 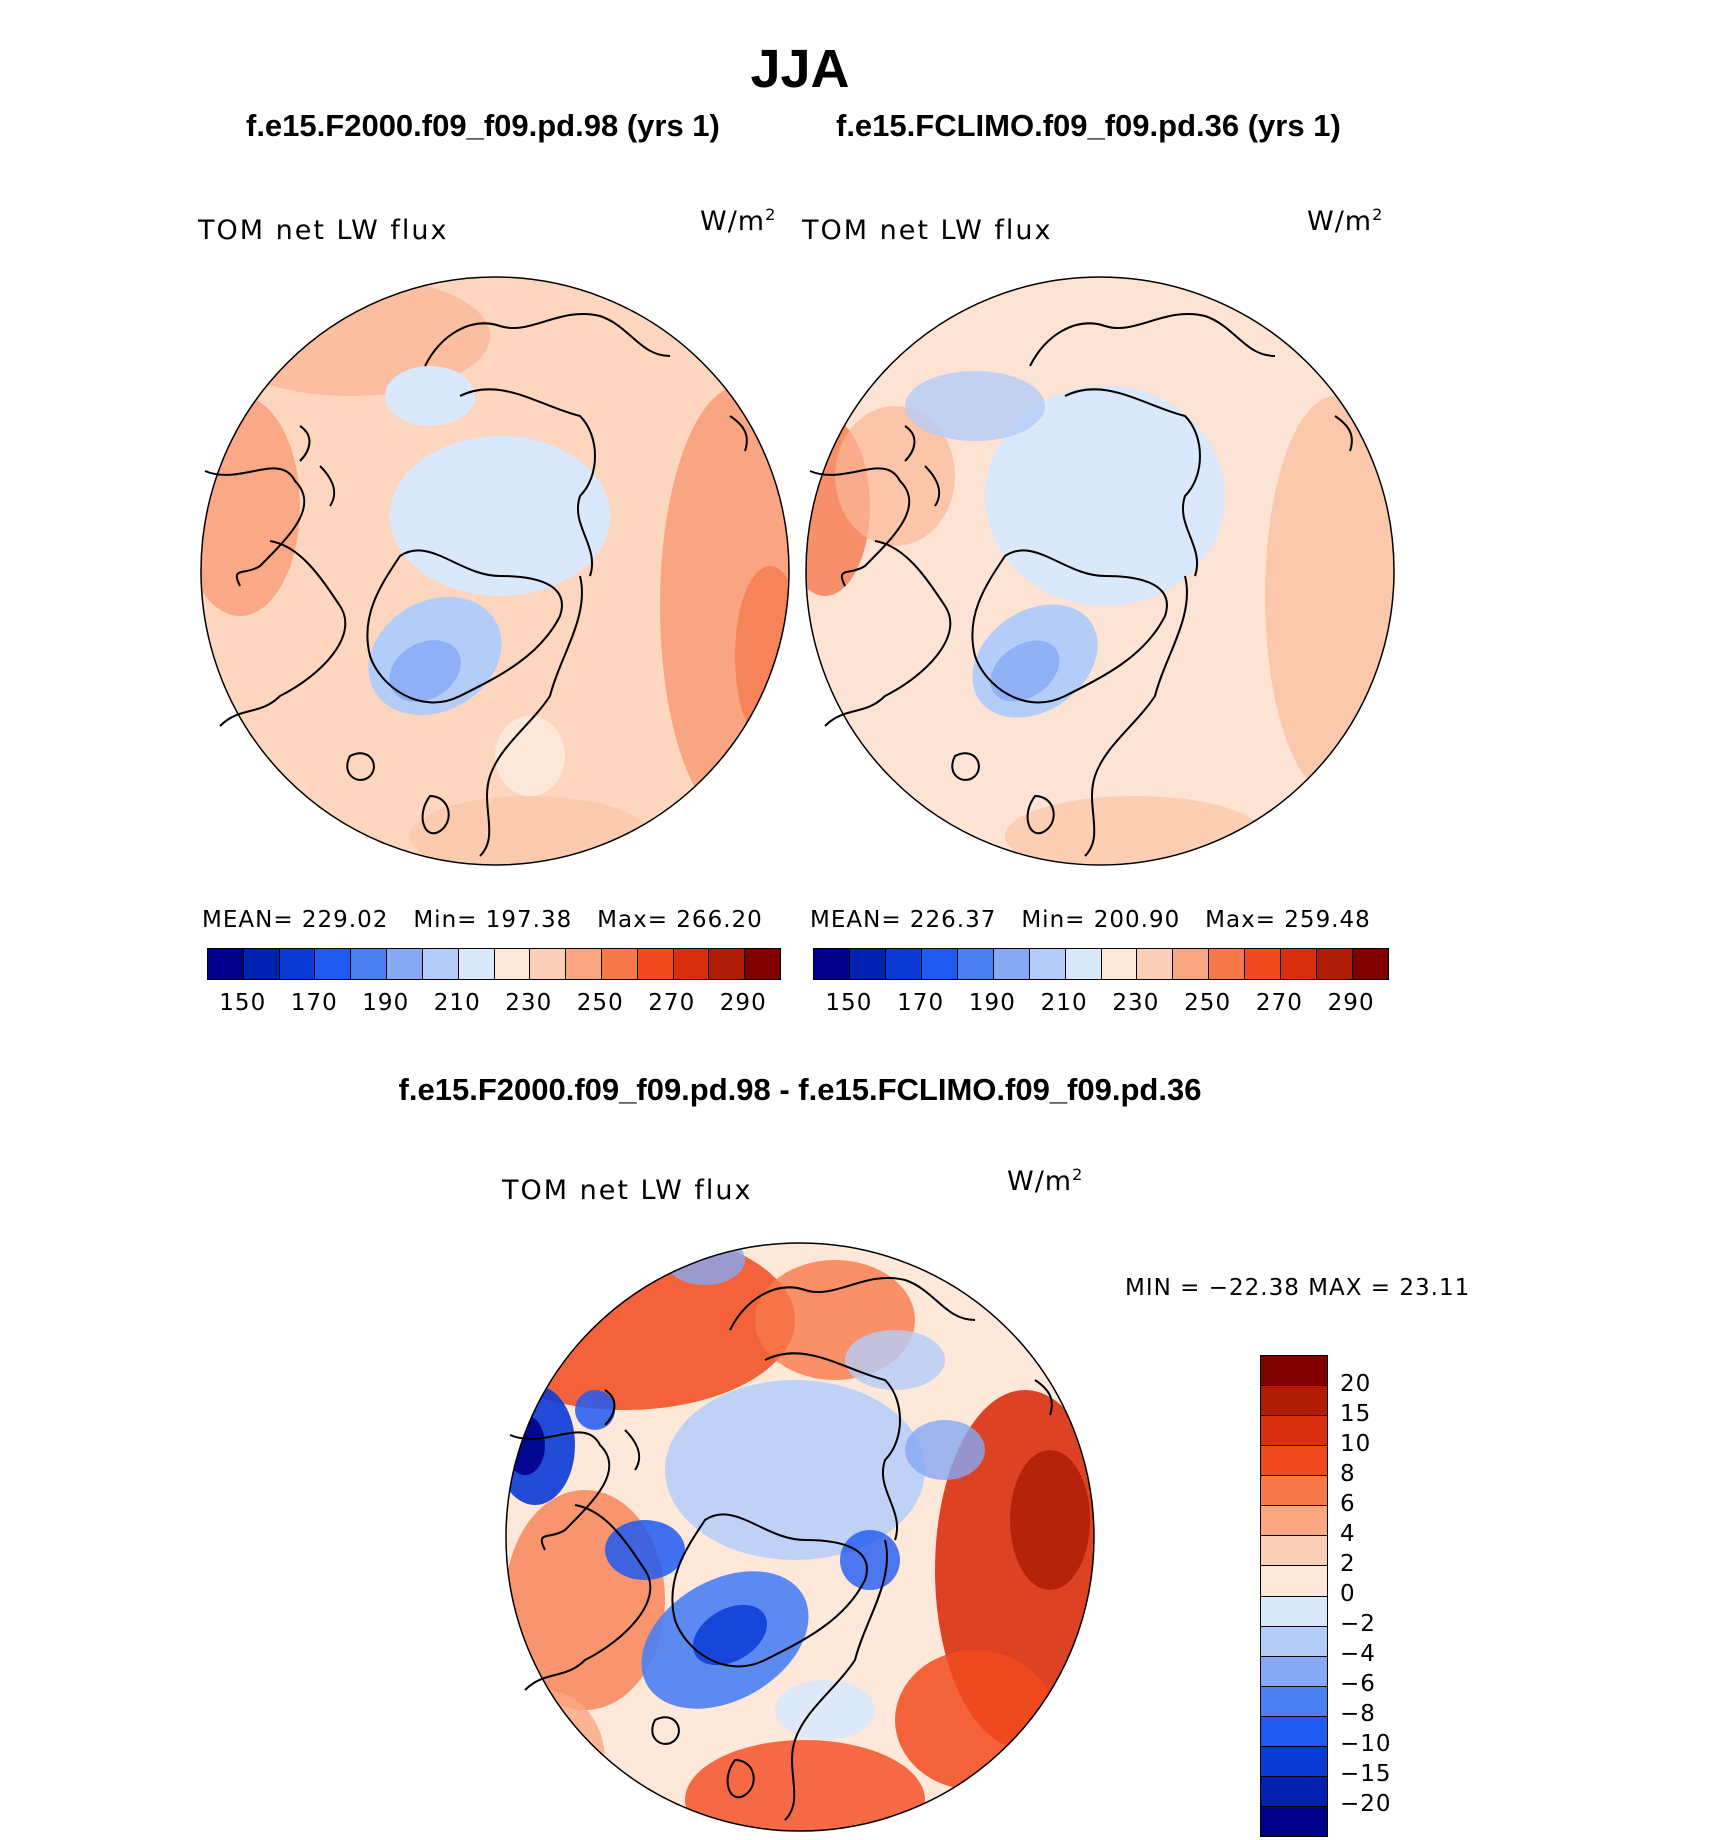 I want to click on panel2-colorbar-tick-label: 250, so click(x=1208, y=1003).